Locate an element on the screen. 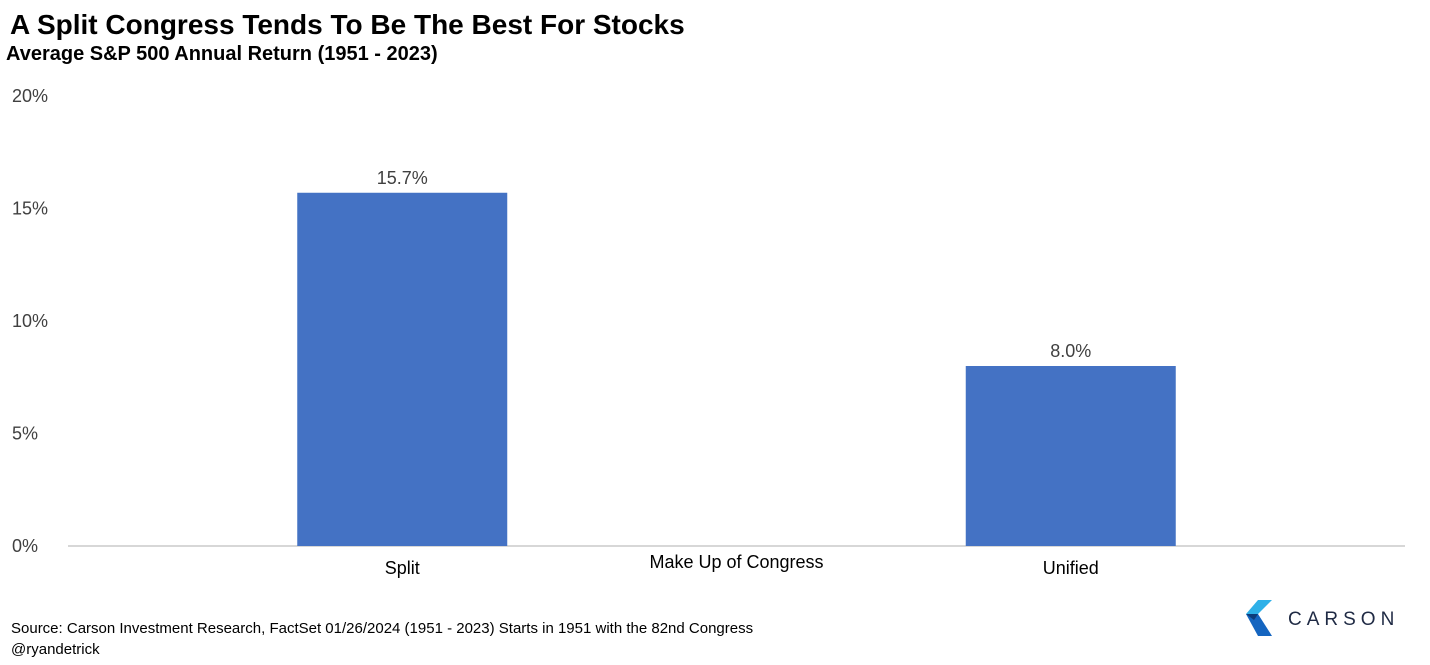 The height and width of the screenshot is (665, 1430). data-label: 8.0% is located at coordinates (1070, 351).